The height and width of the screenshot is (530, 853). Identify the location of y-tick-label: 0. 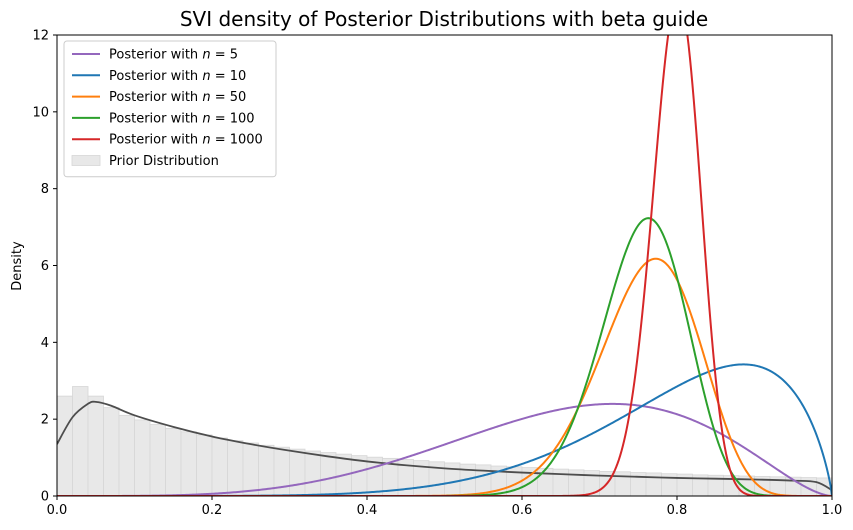
(45, 497).